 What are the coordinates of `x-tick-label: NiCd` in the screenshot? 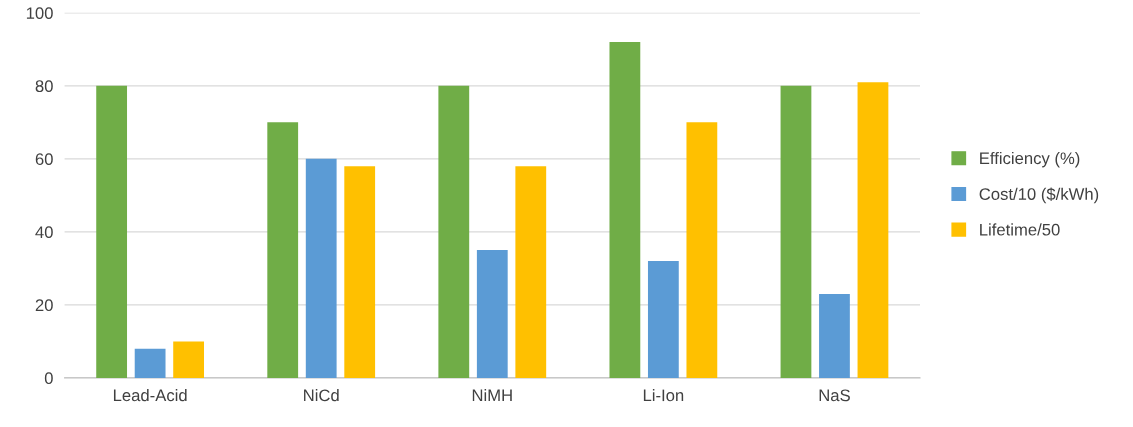 It's located at (321, 395).